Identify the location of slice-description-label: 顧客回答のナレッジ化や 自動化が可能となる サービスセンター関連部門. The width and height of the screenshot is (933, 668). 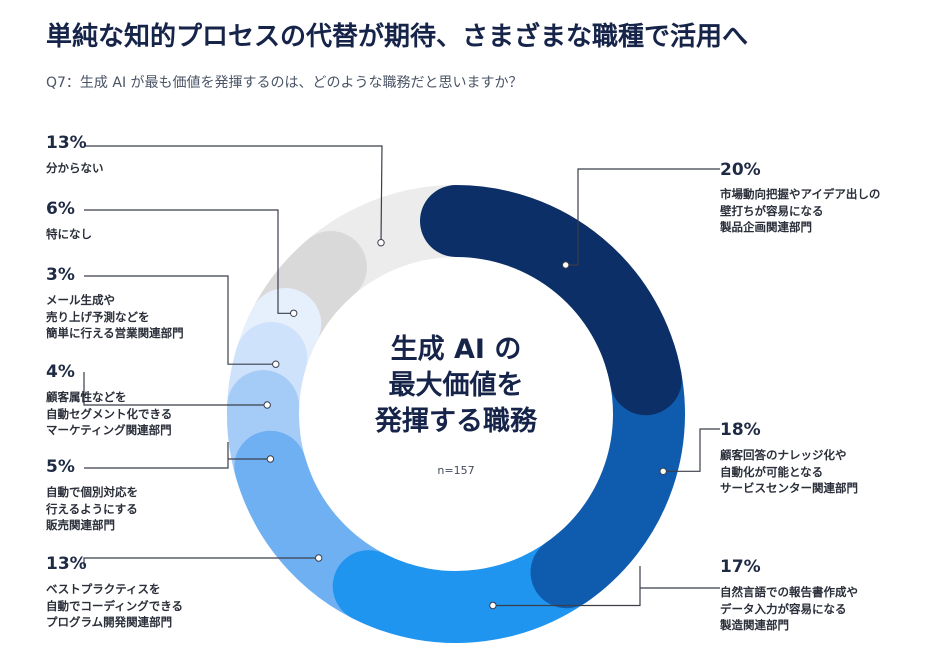
(789, 471).